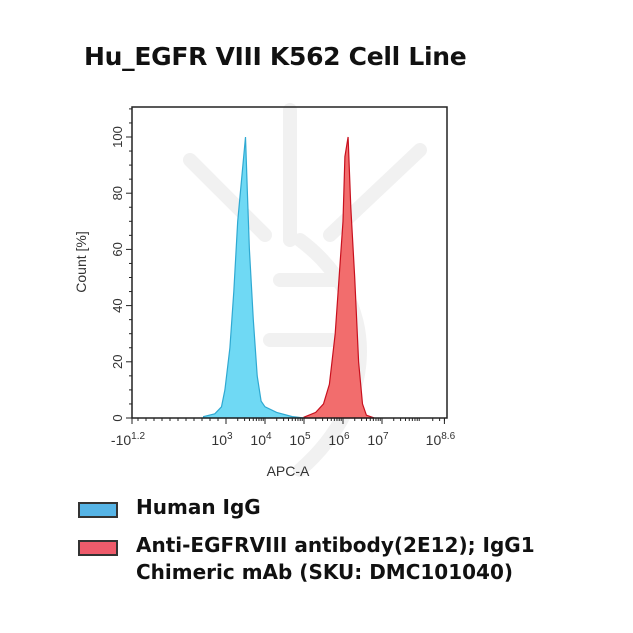 The height and width of the screenshot is (633, 633). What do you see at coordinates (441, 439) in the screenshot?
I see `x-tick-label: 108.6` at bounding box center [441, 439].